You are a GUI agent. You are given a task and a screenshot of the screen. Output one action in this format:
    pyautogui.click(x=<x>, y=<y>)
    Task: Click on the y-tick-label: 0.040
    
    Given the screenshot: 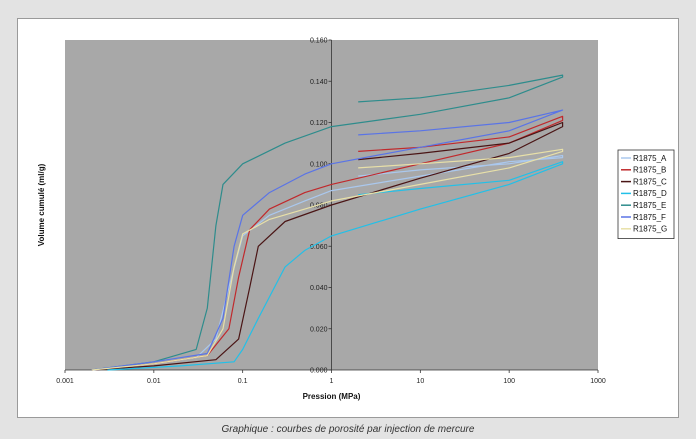 What is the action you would take?
    pyautogui.click(x=319, y=288)
    